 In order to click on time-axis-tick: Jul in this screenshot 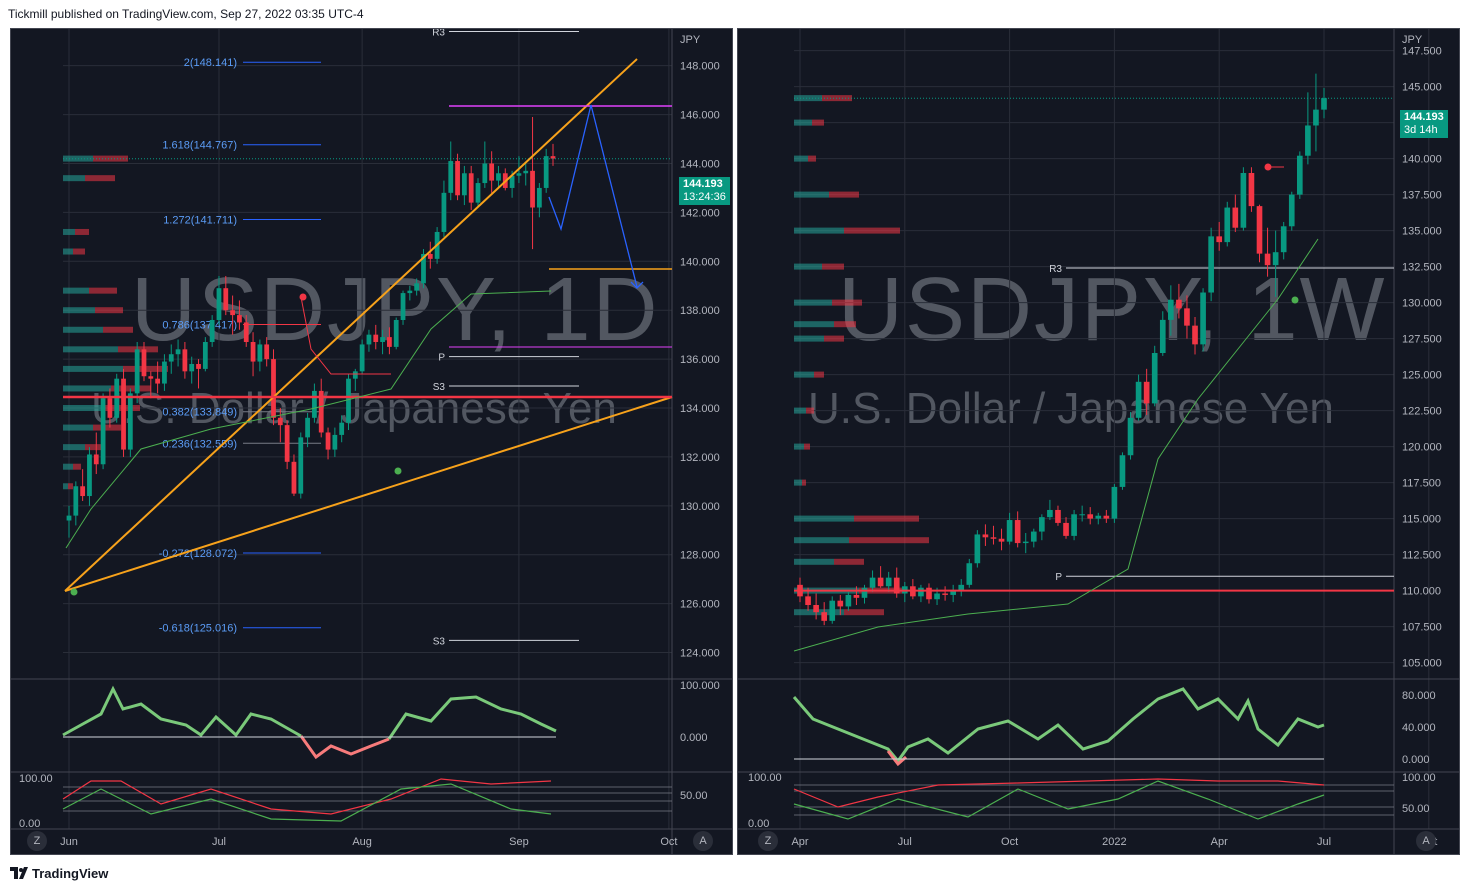, I will do `click(1324, 842)`.